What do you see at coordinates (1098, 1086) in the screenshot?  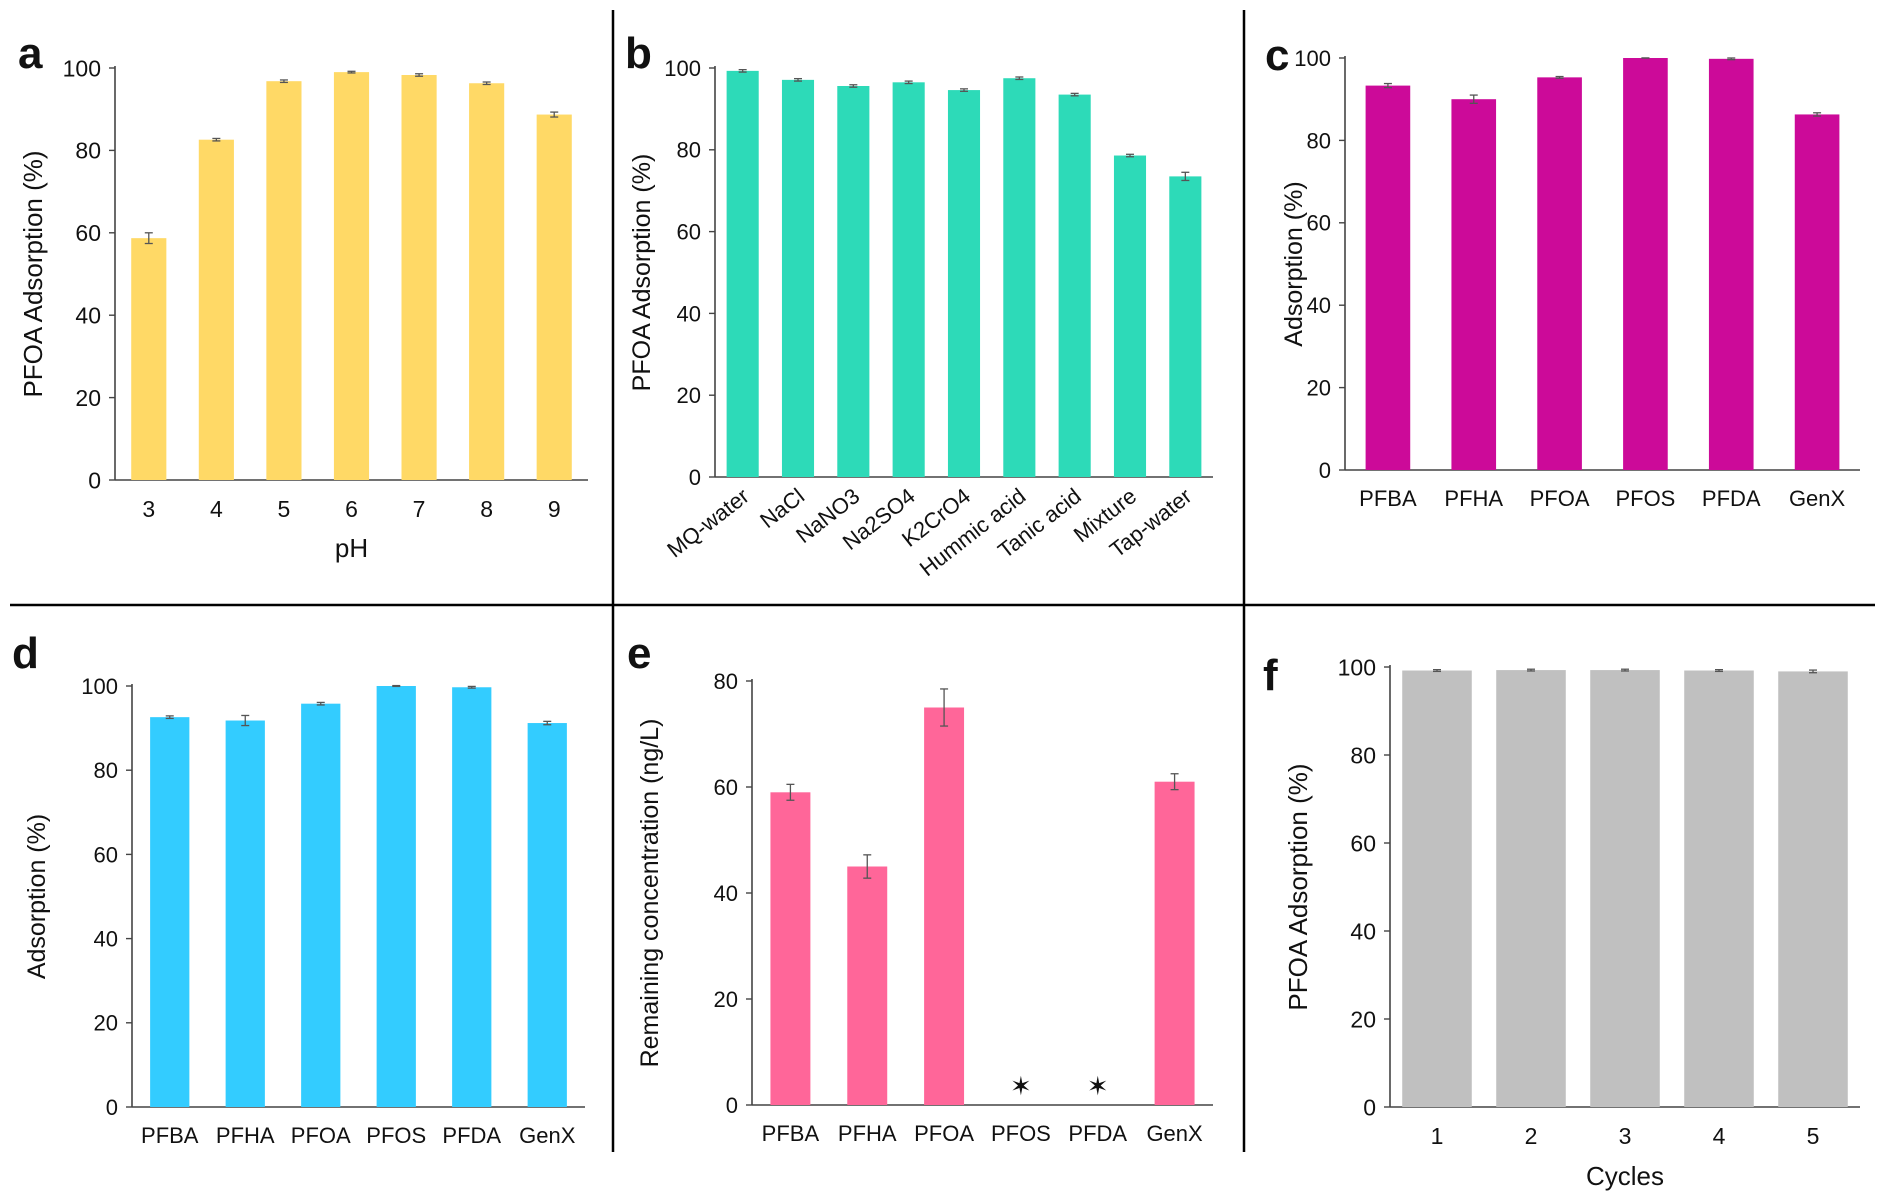 I see `star-marker-PFDA: ✶` at bounding box center [1098, 1086].